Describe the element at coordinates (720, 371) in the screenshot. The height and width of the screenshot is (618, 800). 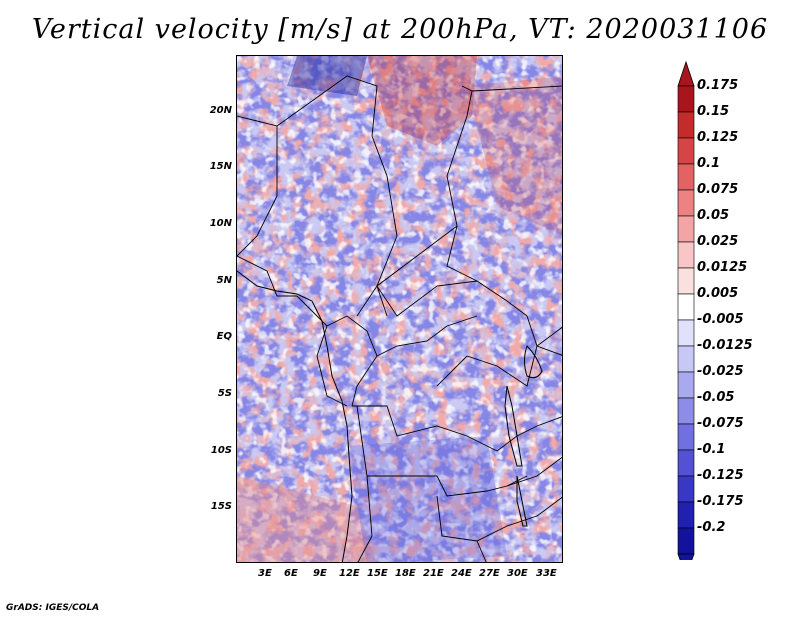
I see `colorbar-label: -0.025` at that location.